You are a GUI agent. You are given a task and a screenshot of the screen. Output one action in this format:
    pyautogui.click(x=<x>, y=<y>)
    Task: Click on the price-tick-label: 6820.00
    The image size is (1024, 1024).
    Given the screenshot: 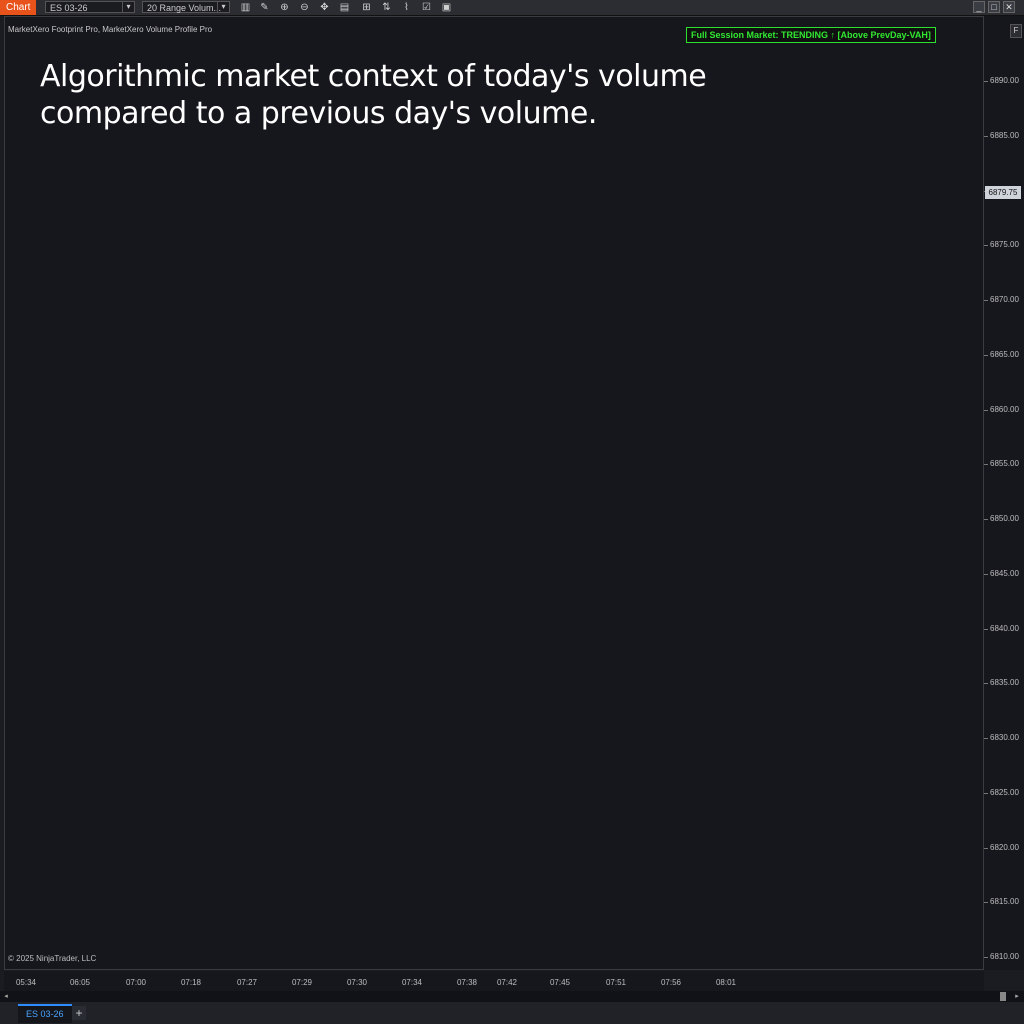 What is the action you would take?
    pyautogui.click(x=1004, y=847)
    